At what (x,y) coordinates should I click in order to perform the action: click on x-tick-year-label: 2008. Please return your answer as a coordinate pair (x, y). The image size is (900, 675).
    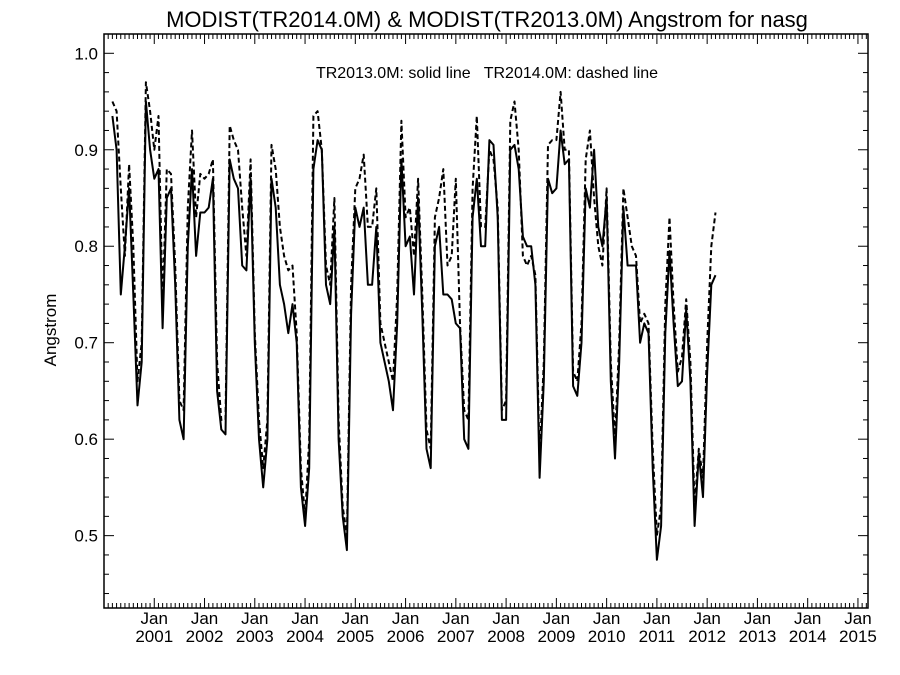
    Looking at the image, I should click on (506, 636).